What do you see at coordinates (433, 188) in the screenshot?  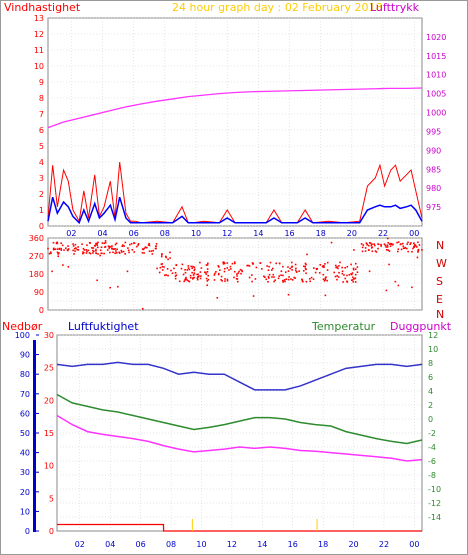 I see `pressure-y-tick-label: 980` at bounding box center [433, 188].